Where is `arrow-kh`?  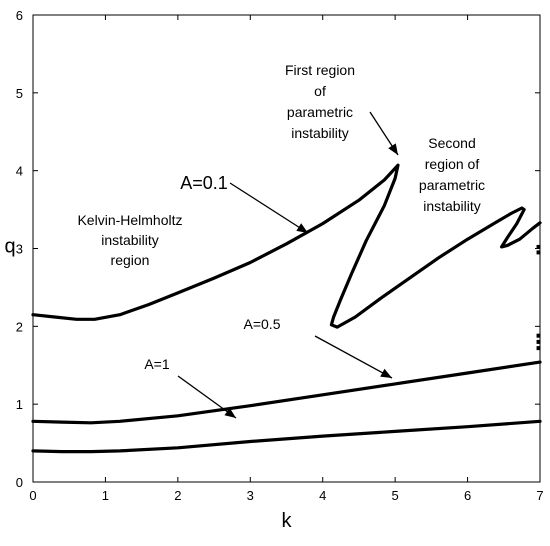
arrow-kh is located at coordinates (269, 208).